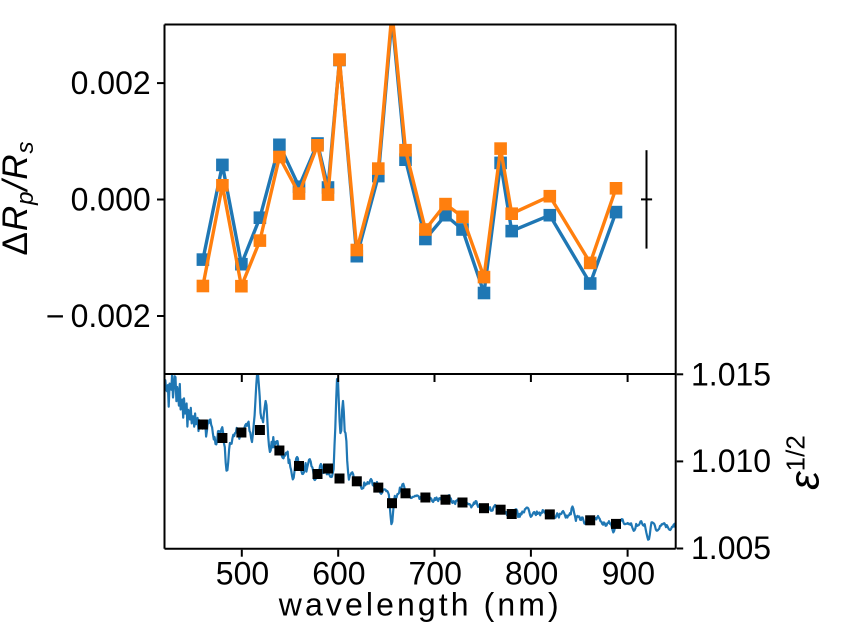 This screenshot has width=848, height=635. Describe the element at coordinates (242, 573) in the screenshot. I see `svg-text: 500` at that location.